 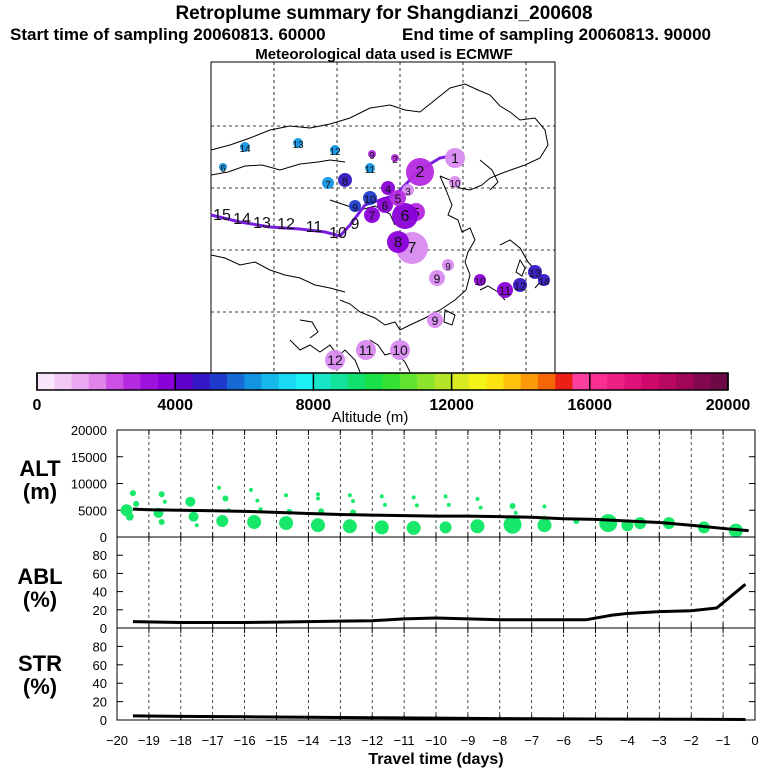 I want to click on x-tick-label: −6, so click(x=563, y=740).